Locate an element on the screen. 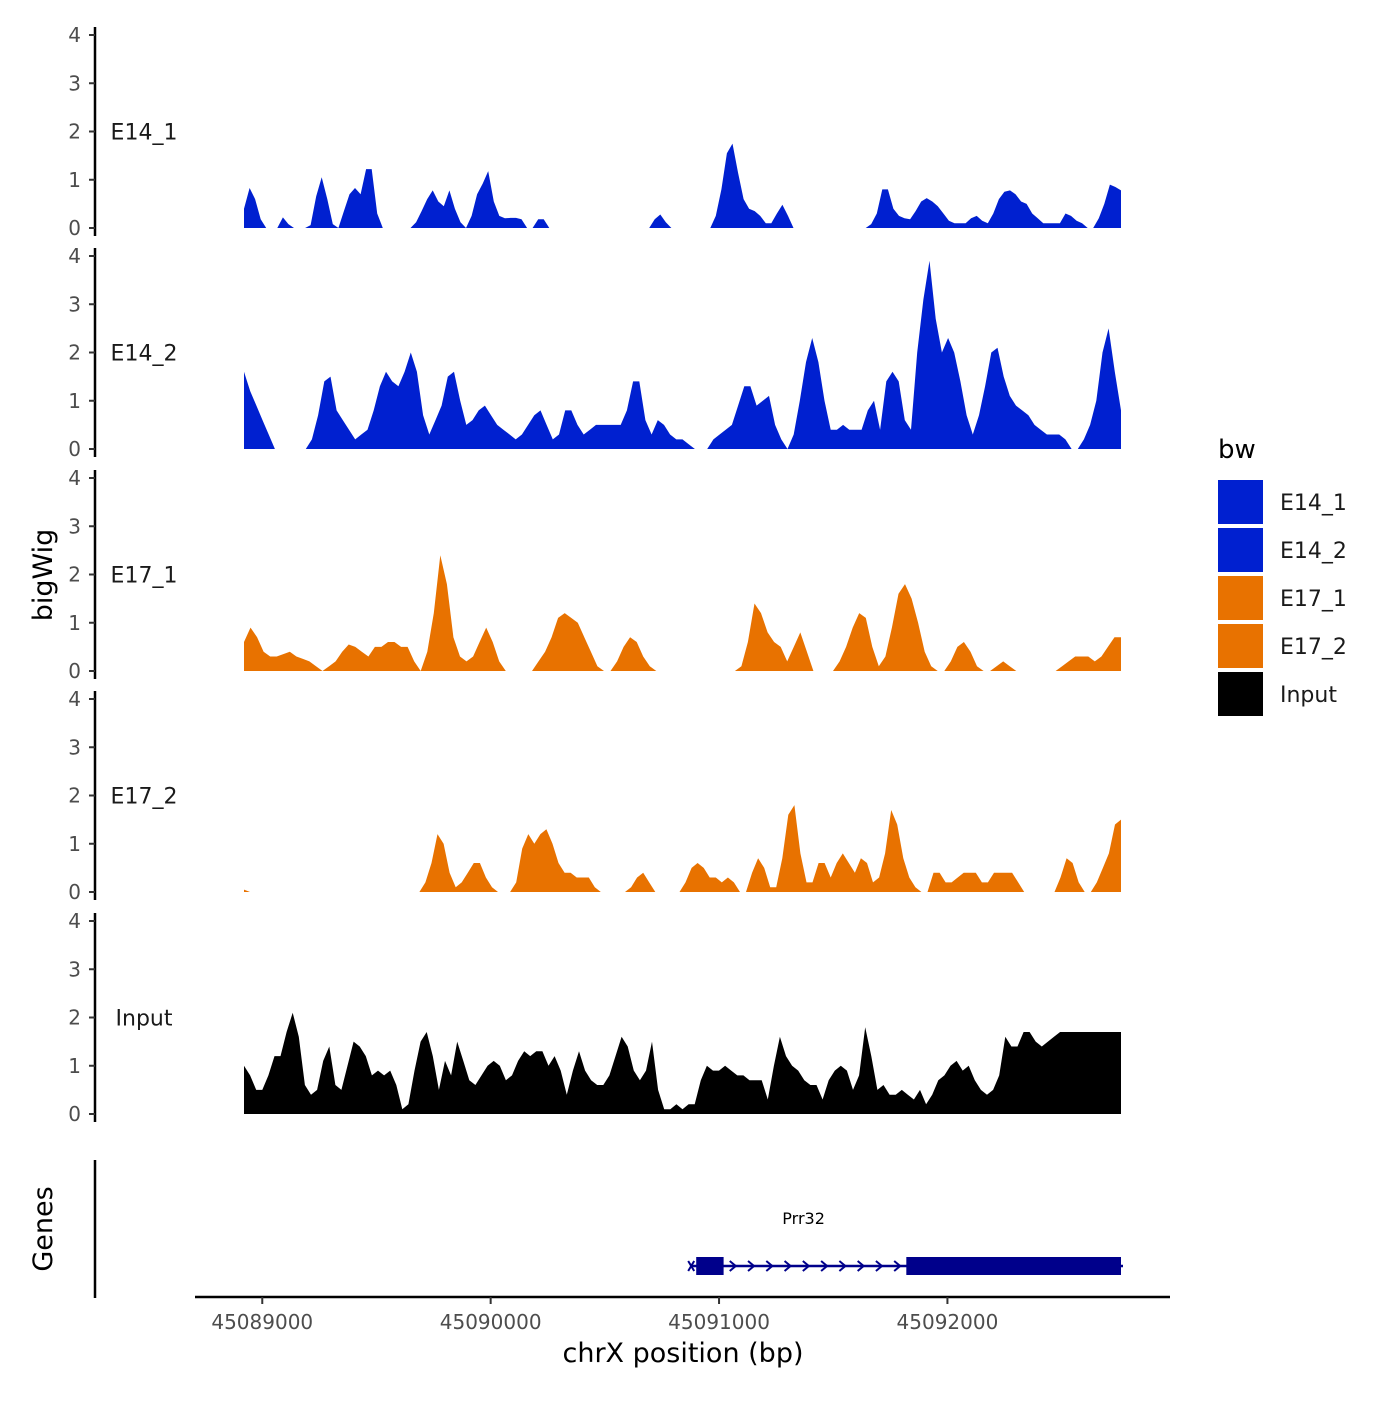  gene-prr32: Prr32 is located at coordinates (905, 1242).